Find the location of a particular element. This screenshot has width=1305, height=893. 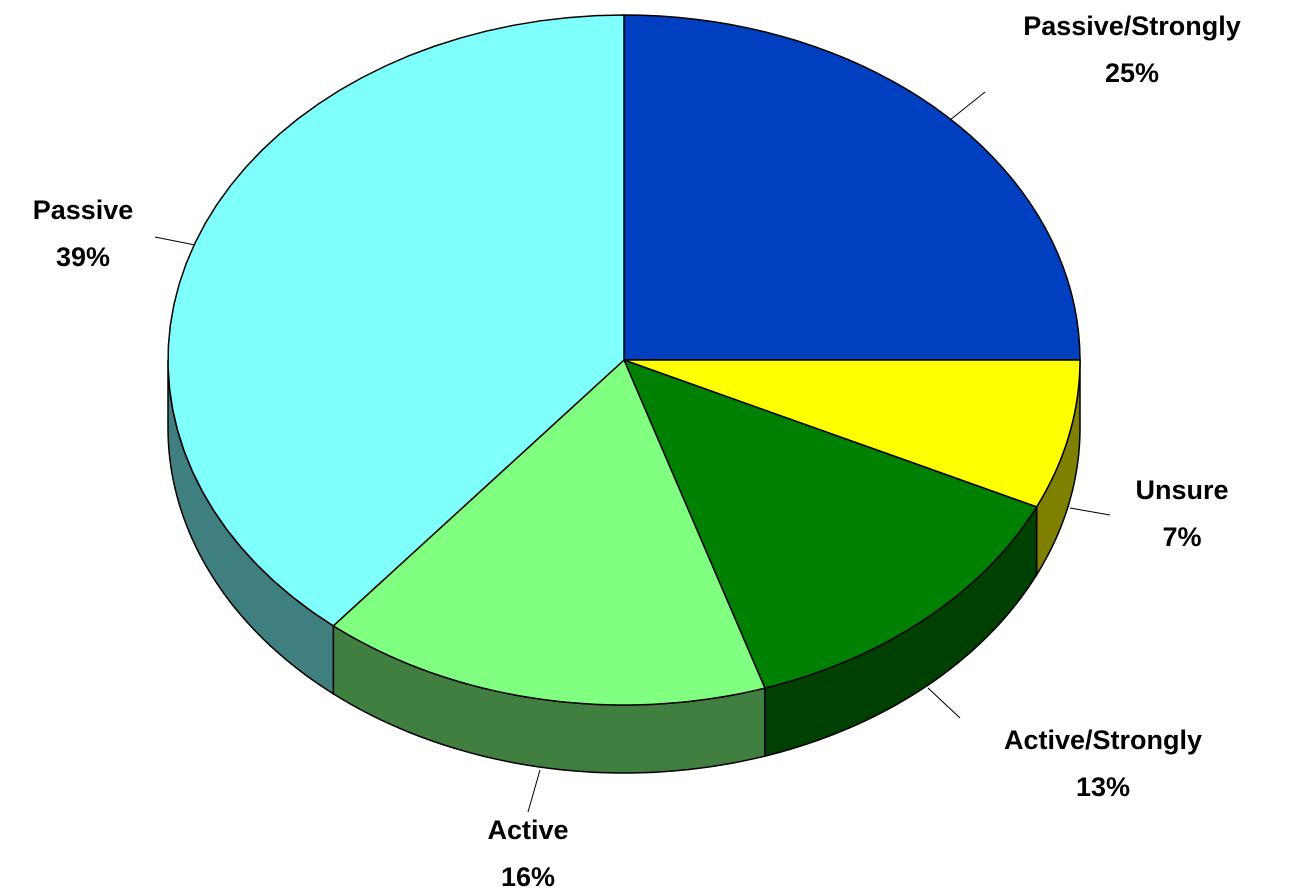

slice-label: Active is located at coordinates (527, 830).